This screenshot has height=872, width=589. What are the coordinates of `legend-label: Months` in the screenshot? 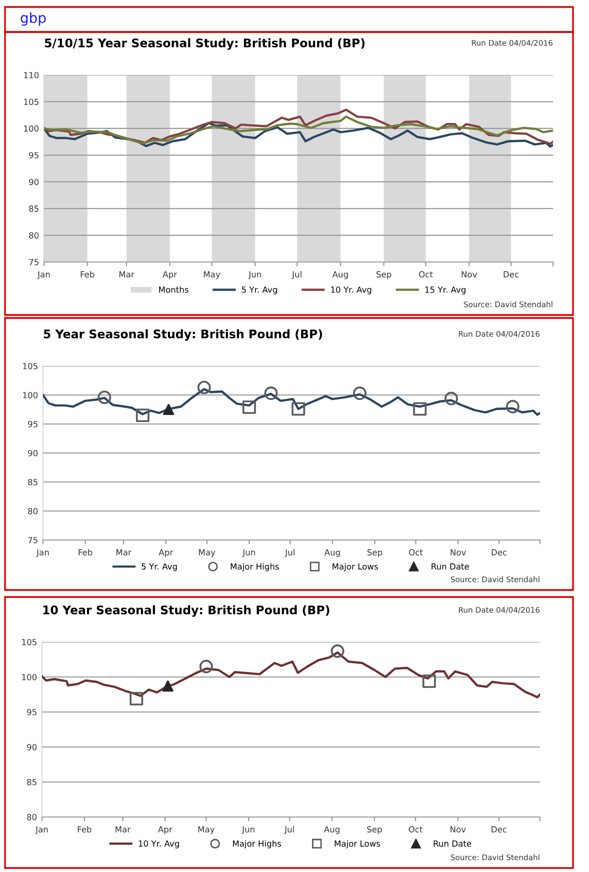 It's located at (173, 289).